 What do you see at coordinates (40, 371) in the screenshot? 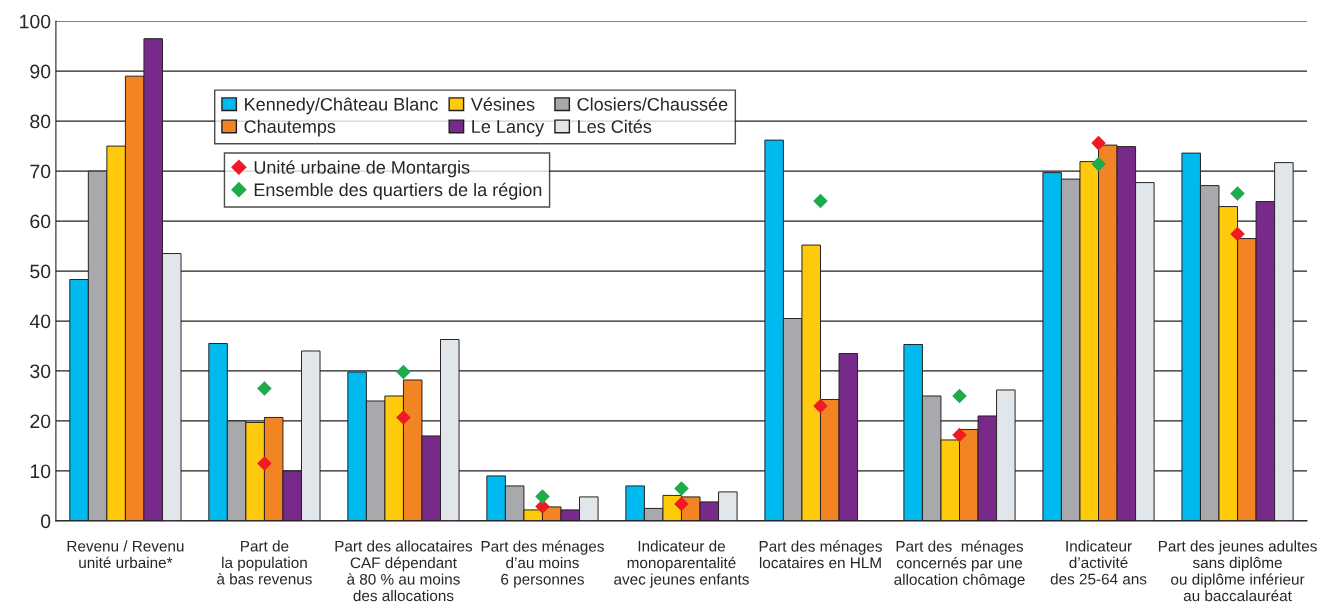
I see `y-tick-label: 30` at bounding box center [40, 371].